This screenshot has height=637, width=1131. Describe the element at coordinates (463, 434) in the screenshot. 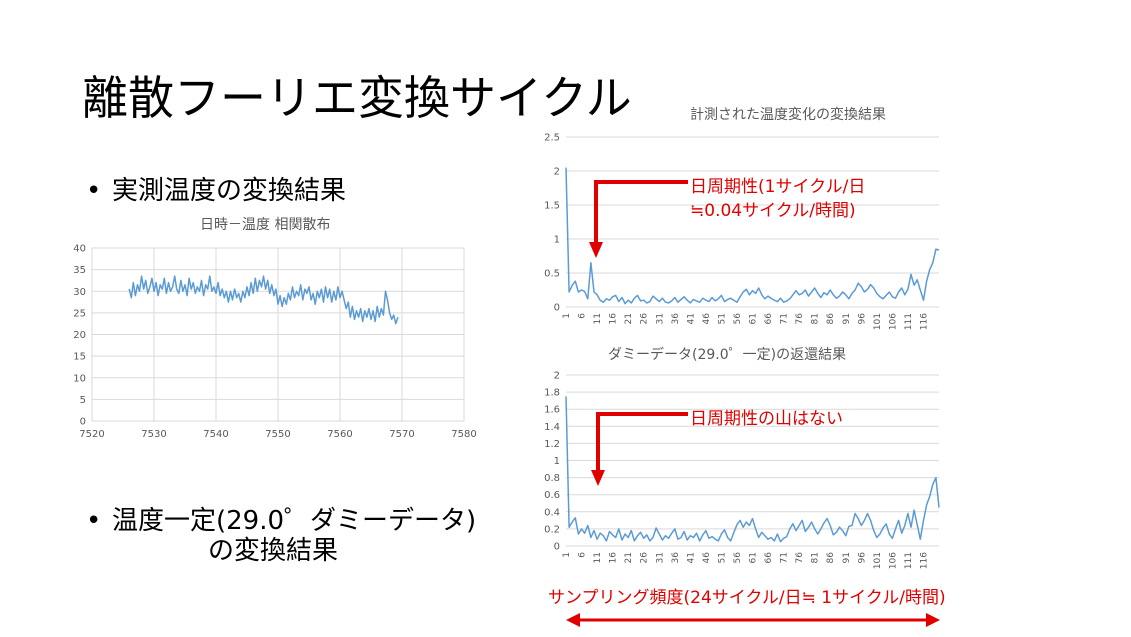

I see `x-tick-label: 7580` at that location.